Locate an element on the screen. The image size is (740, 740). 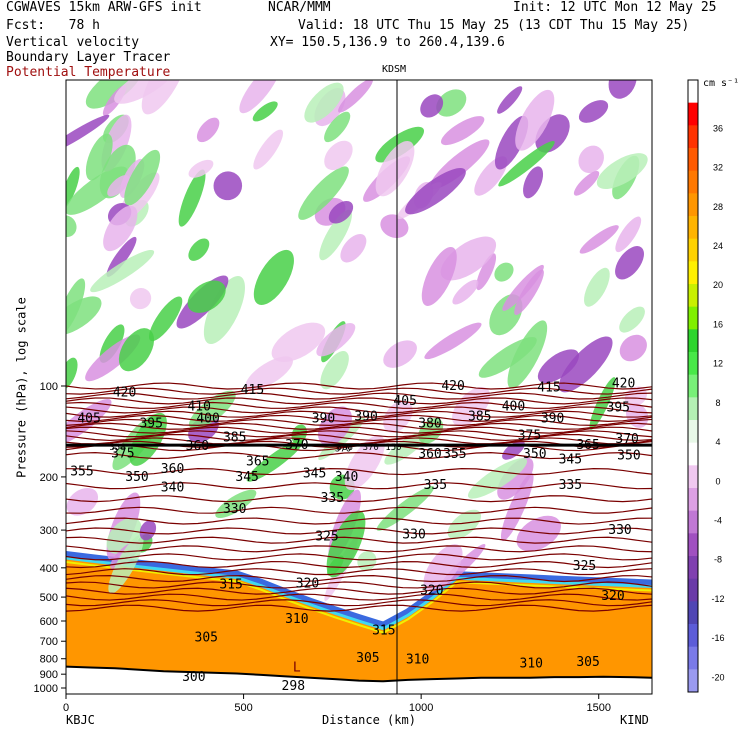
theta-label: 400 is located at coordinates (207, 418).